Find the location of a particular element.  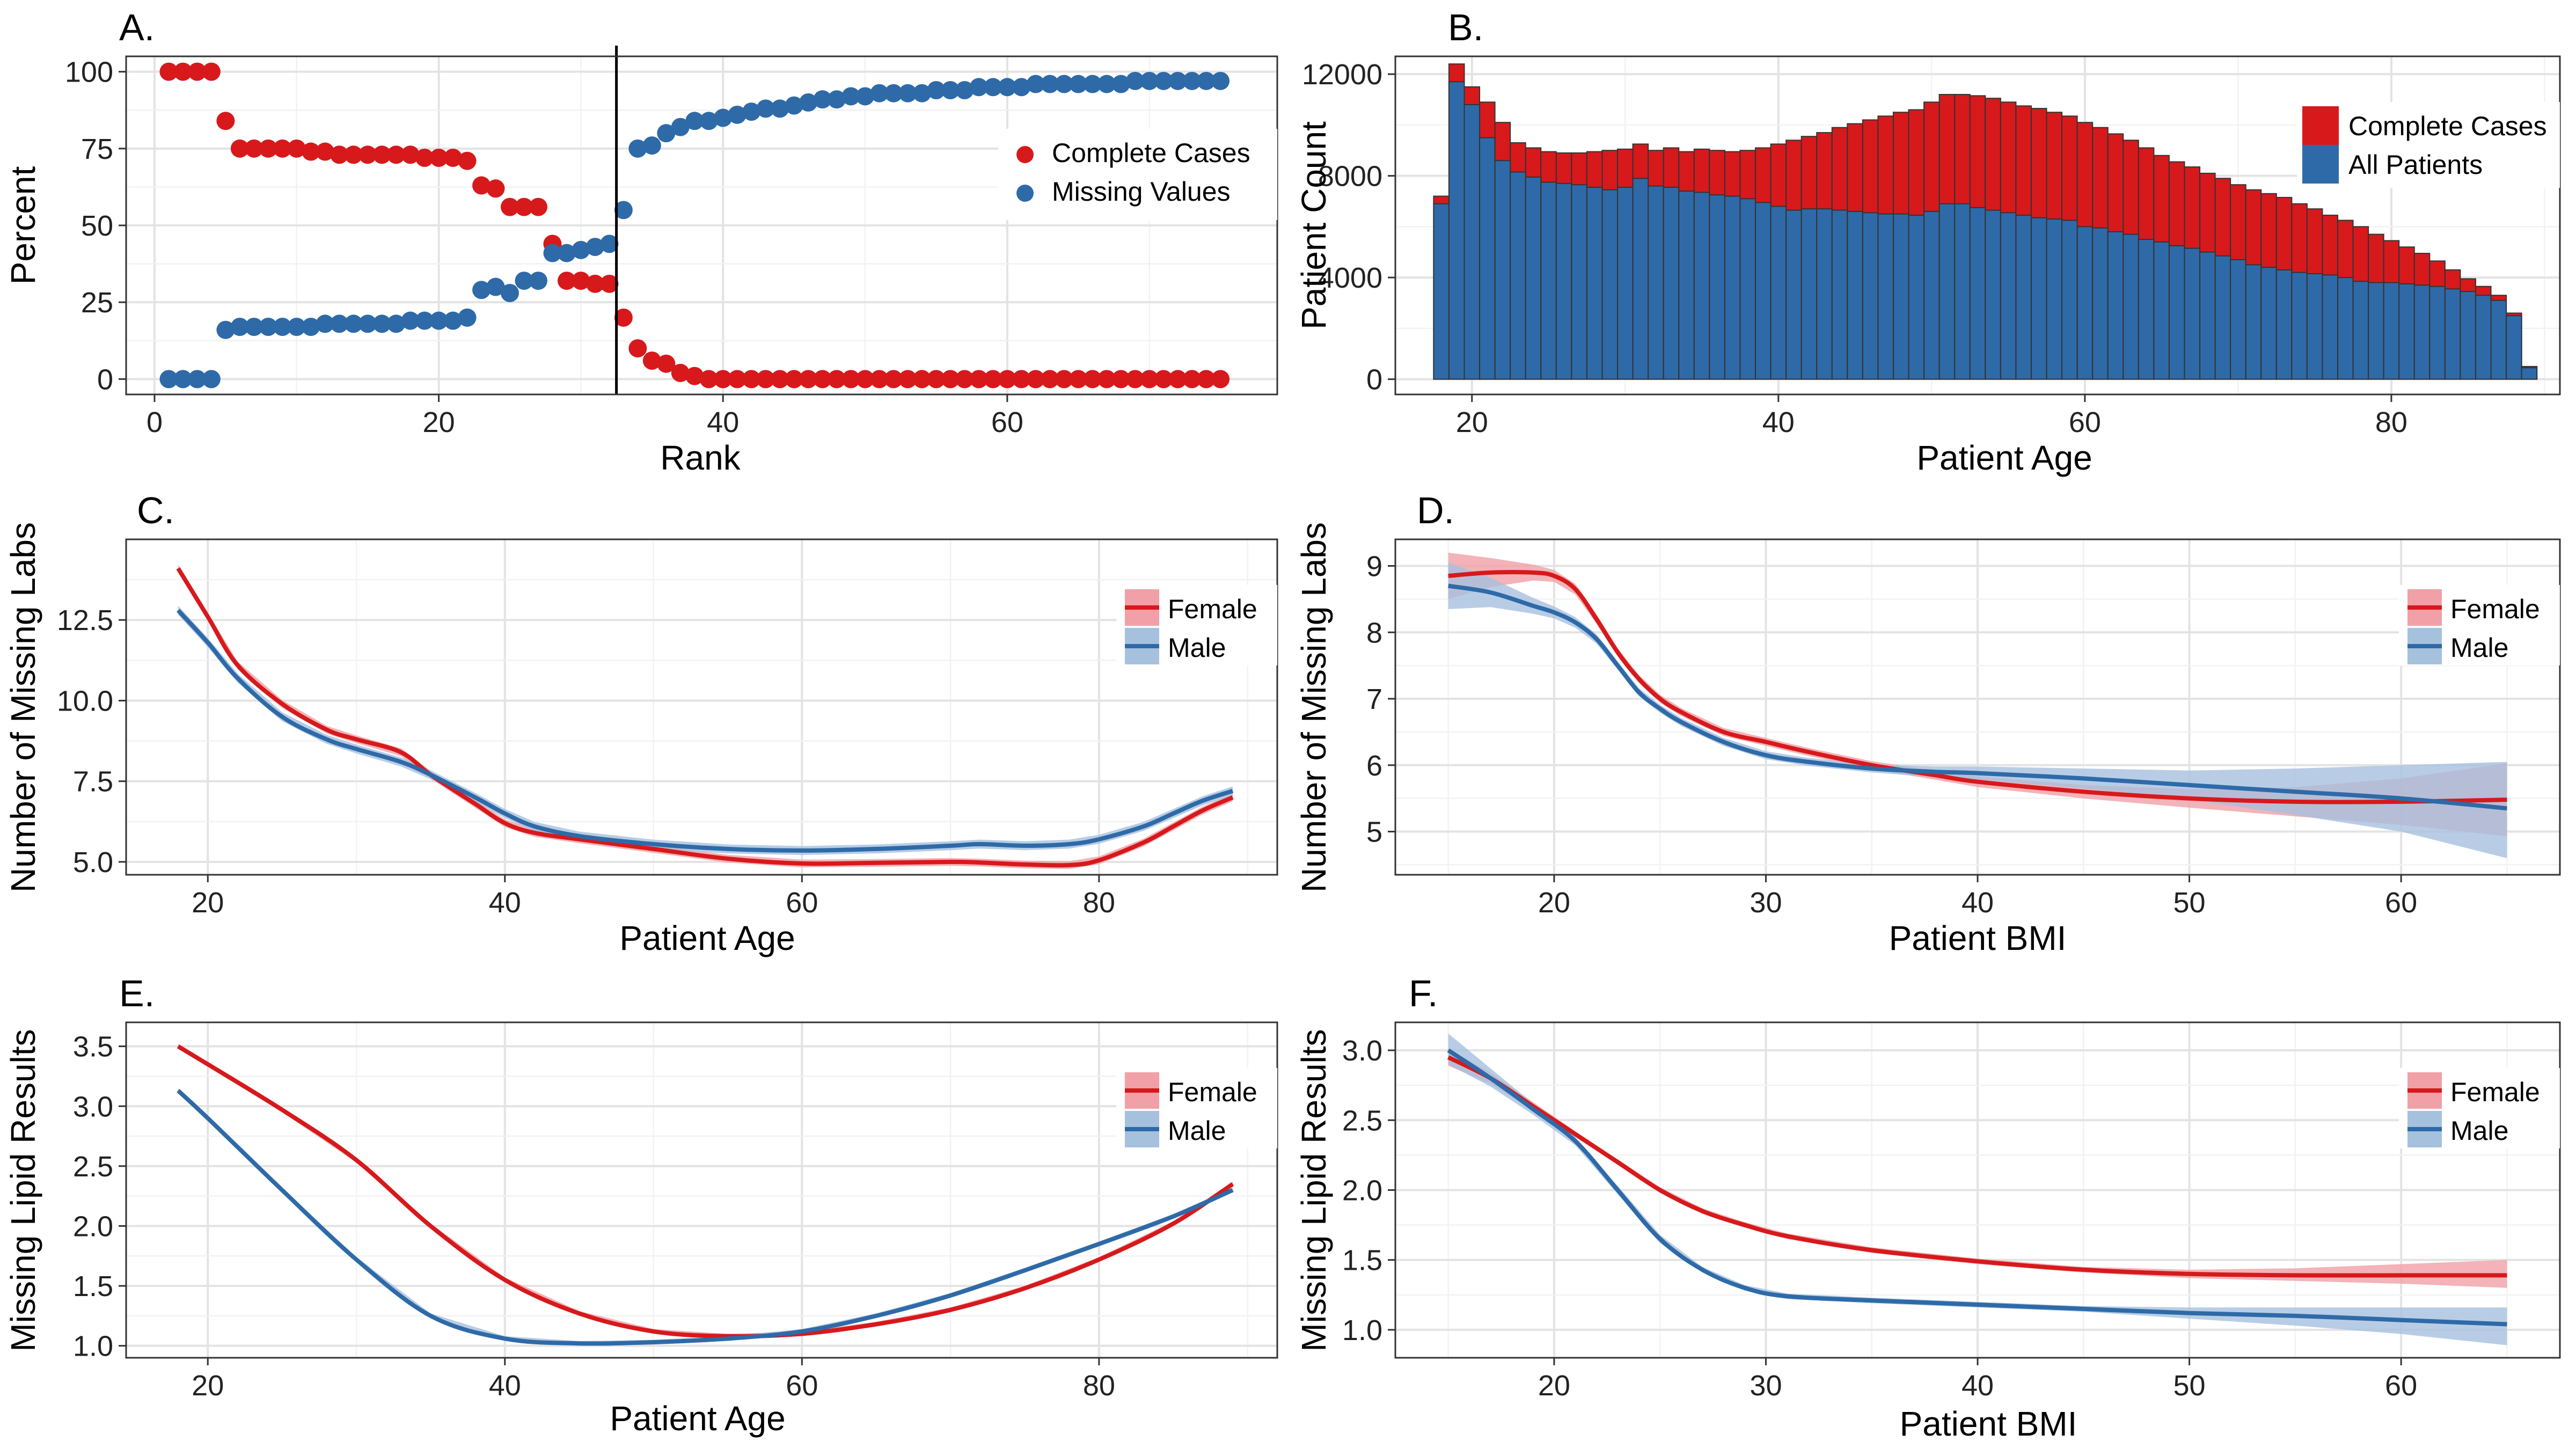

y-tick-label: 5.0 is located at coordinates (93, 862).